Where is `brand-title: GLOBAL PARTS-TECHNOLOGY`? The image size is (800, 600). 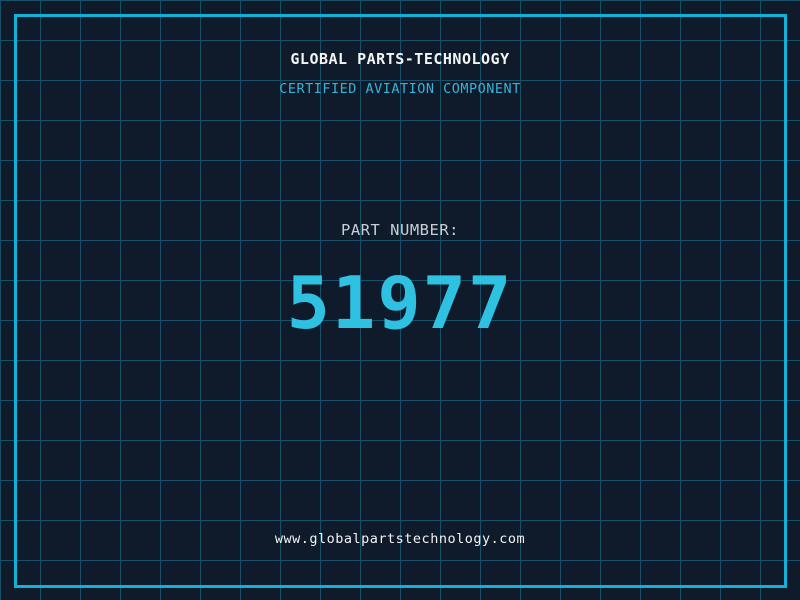
brand-title: GLOBAL PARTS-TECHNOLOGY is located at coordinates (400, 59).